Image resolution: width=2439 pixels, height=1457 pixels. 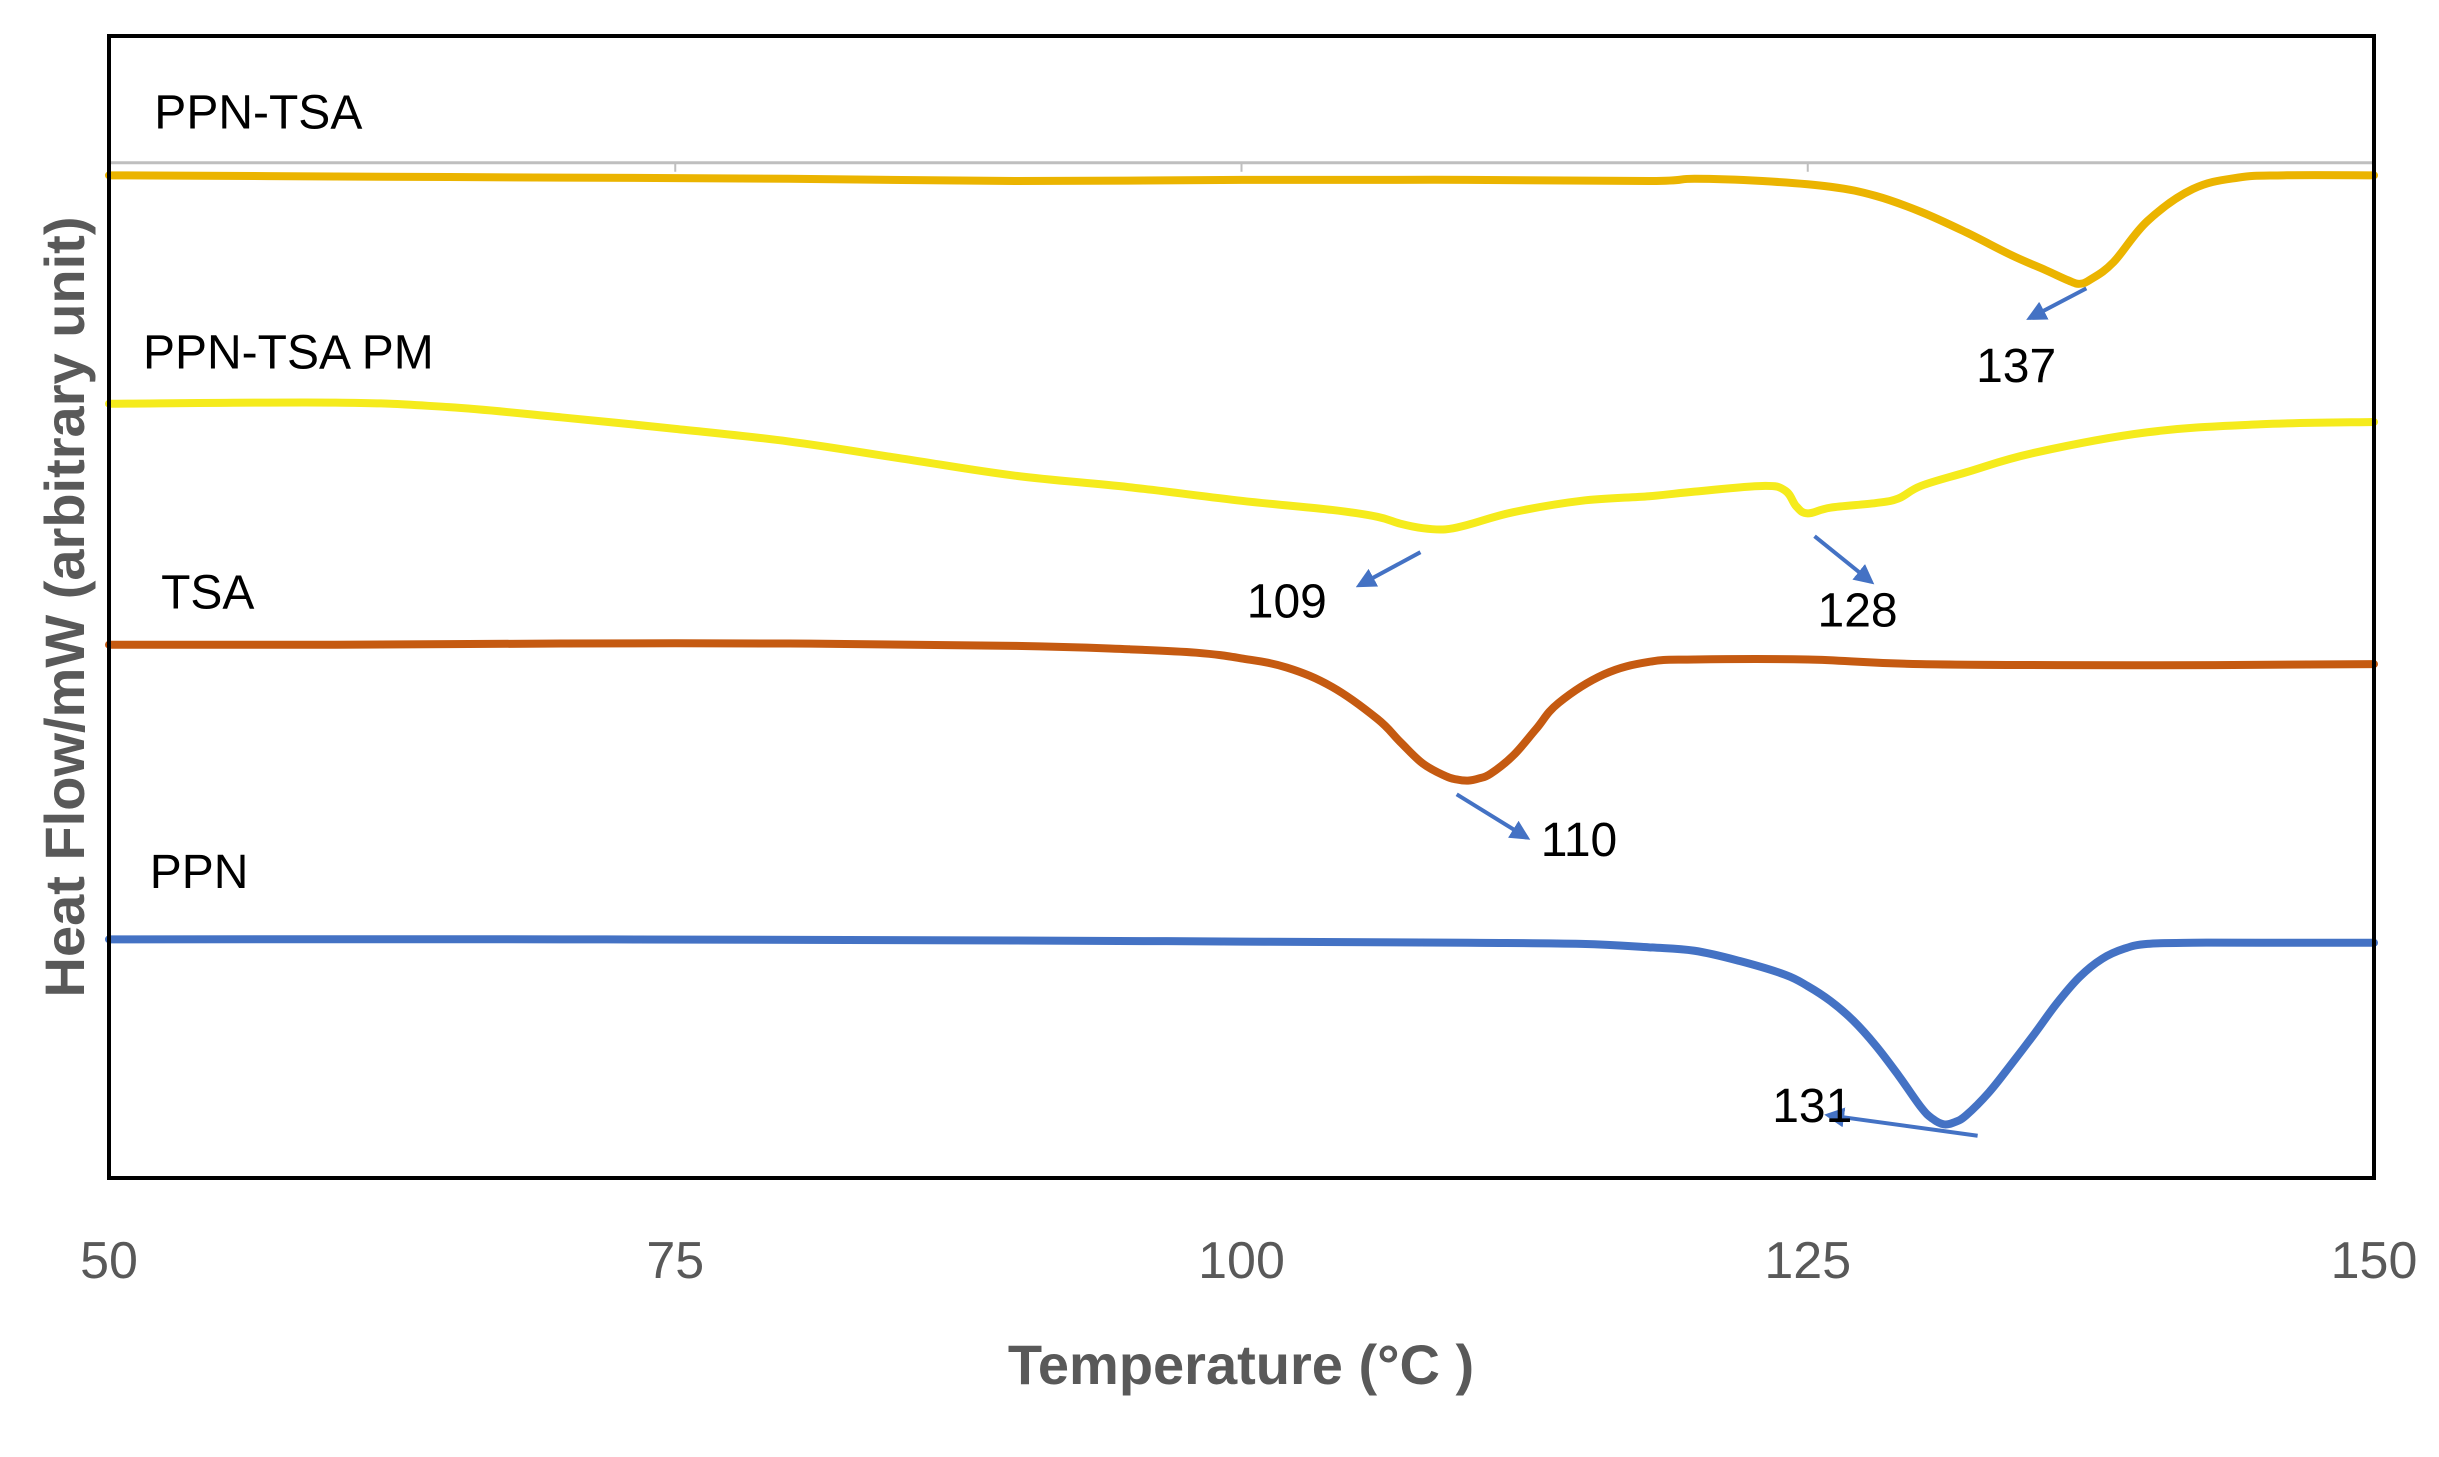 What do you see at coordinates (109, 1261) in the screenshot?
I see `x-tick-label-50: 50` at bounding box center [109, 1261].